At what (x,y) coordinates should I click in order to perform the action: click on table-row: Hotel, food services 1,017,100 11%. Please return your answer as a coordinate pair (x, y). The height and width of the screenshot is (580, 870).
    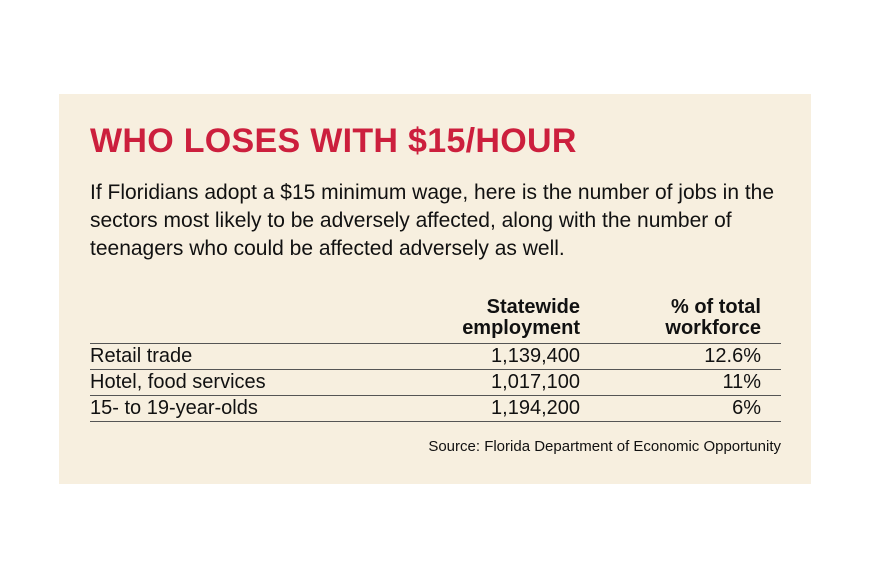
    Looking at the image, I should click on (435, 383).